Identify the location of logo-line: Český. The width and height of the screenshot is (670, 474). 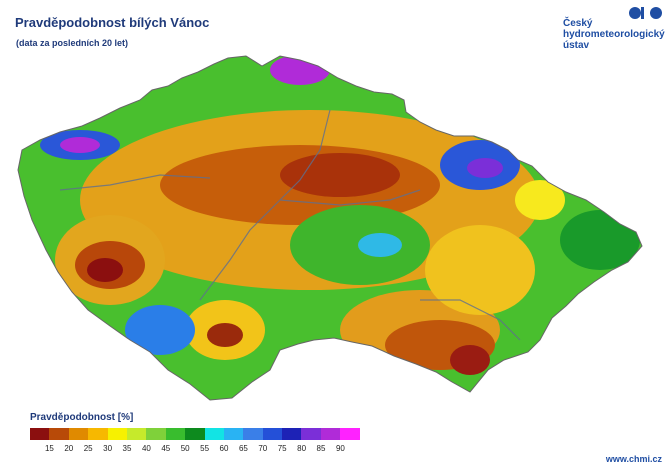
(578, 23).